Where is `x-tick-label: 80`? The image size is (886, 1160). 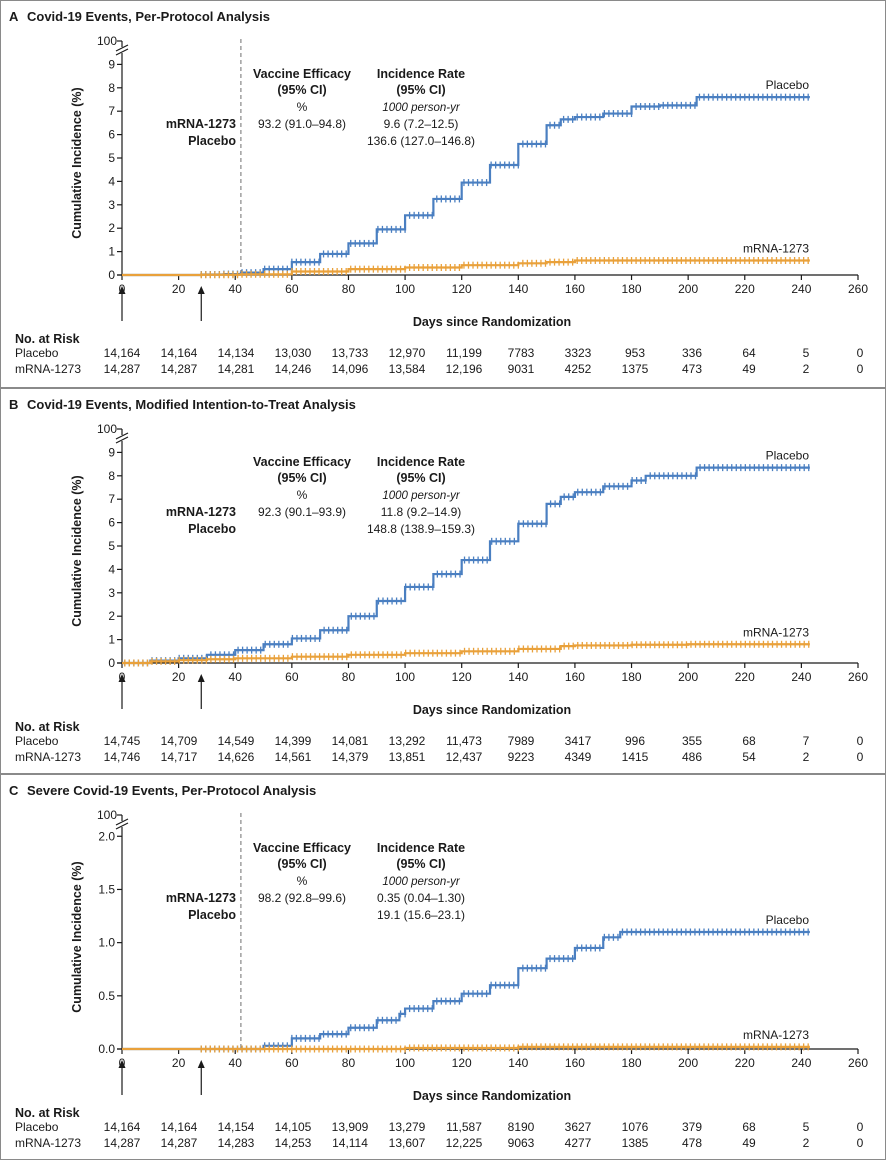
x-tick-label: 80 is located at coordinates (349, 1063).